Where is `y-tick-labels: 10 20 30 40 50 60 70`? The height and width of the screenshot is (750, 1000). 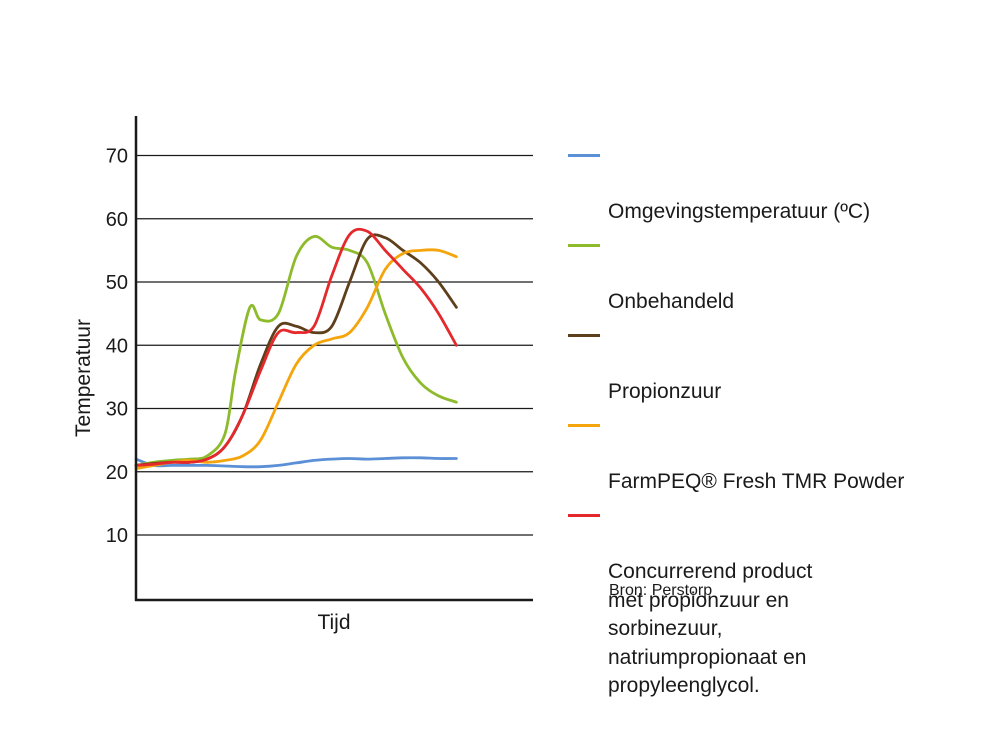
y-tick-labels: 10 20 30 40 50 60 70 is located at coordinates (117, 347).